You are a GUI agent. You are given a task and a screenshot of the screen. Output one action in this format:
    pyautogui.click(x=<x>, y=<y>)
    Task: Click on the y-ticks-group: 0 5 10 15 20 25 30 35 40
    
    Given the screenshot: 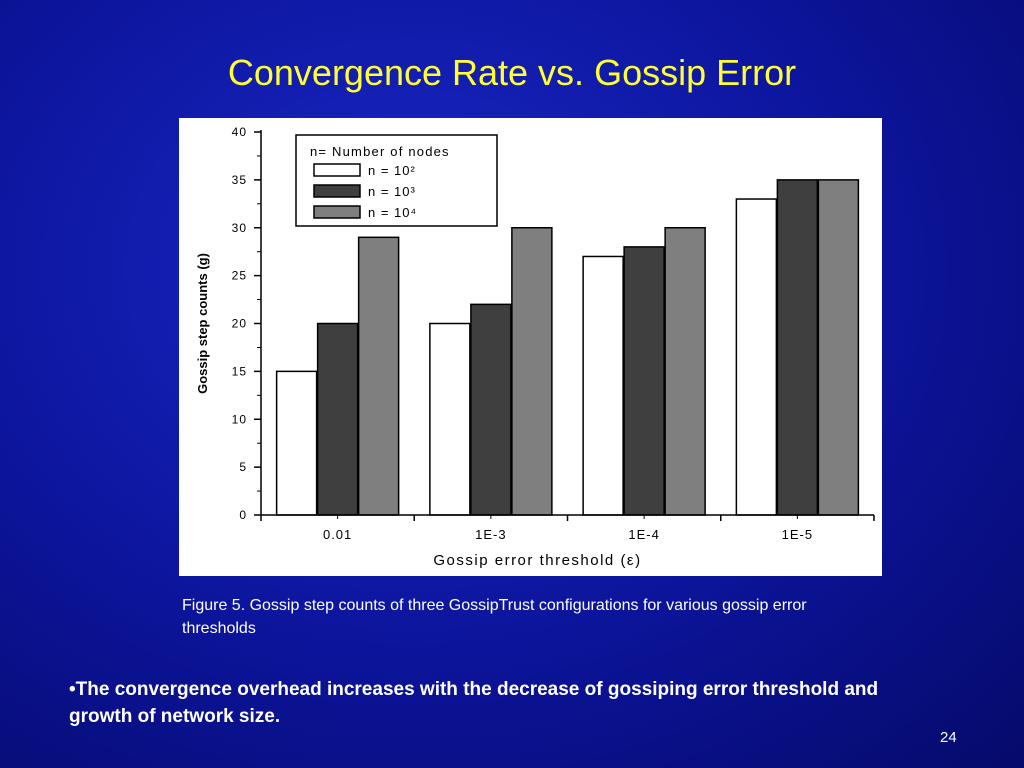 What is the action you would take?
    pyautogui.click(x=246, y=323)
    